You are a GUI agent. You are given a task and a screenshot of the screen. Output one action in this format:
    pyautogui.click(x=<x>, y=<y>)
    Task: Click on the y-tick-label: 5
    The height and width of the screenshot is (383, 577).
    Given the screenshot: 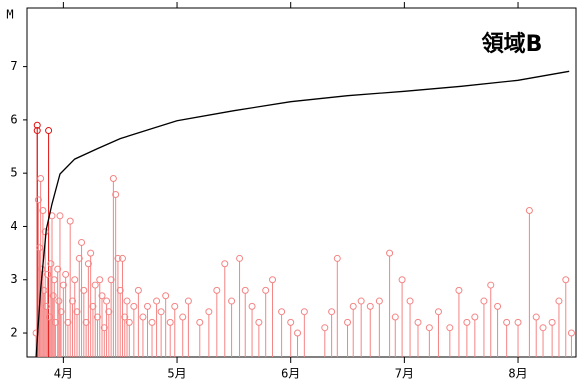 What is the action you would take?
    pyautogui.click(x=13, y=173)
    